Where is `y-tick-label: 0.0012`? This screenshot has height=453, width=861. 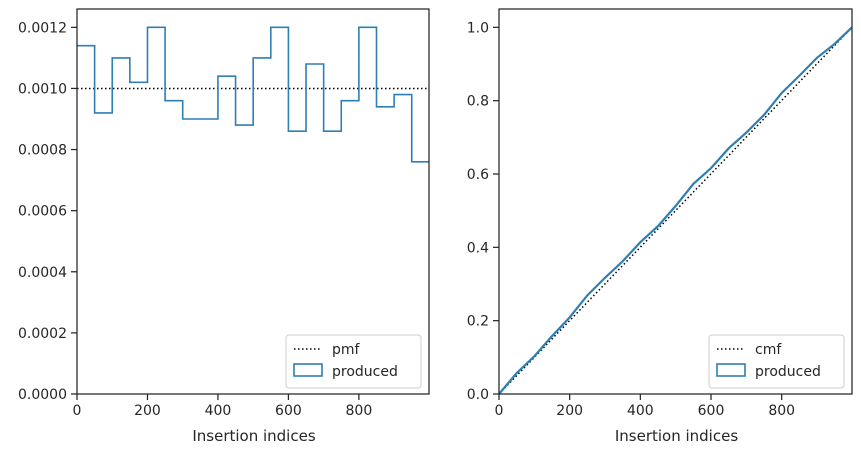
y-tick-label: 0.0012 is located at coordinates (42, 28).